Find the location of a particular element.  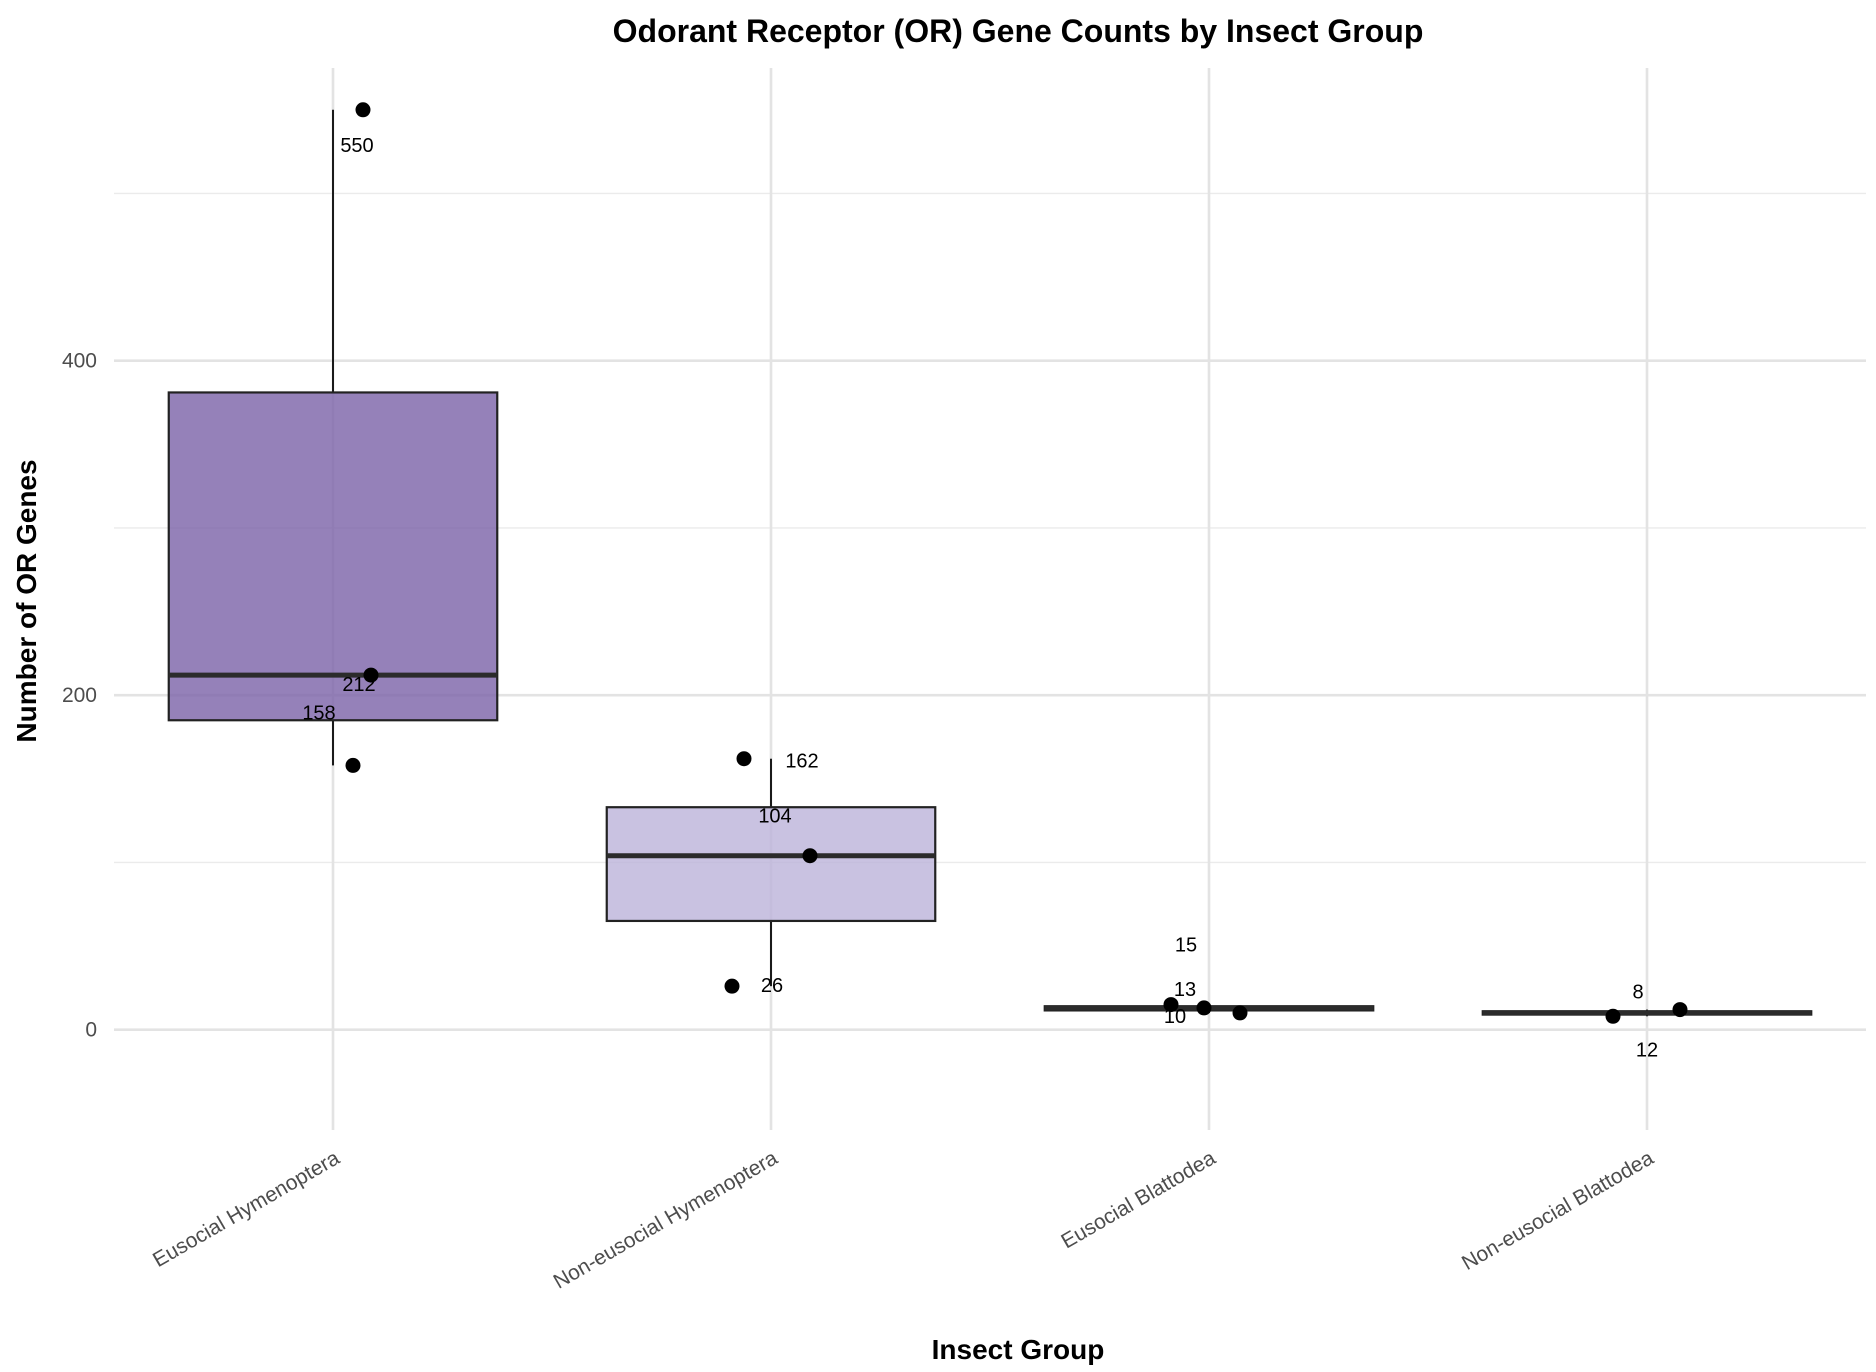

data-point-label: 162 is located at coordinates (801, 762).